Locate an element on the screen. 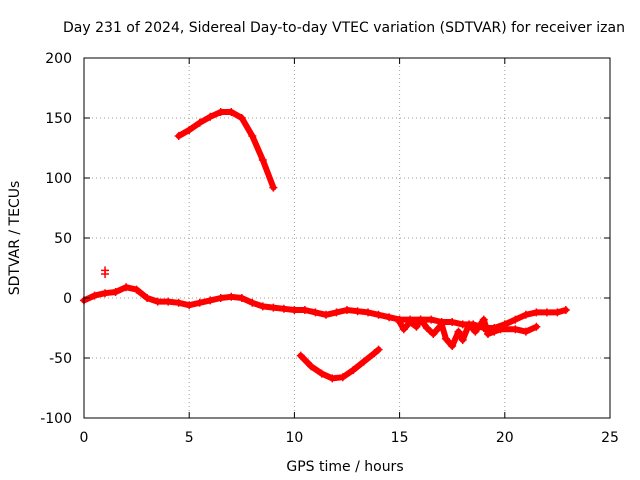 The height and width of the screenshot is (480, 640). series-upper-arc is located at coordinates (226, 150).